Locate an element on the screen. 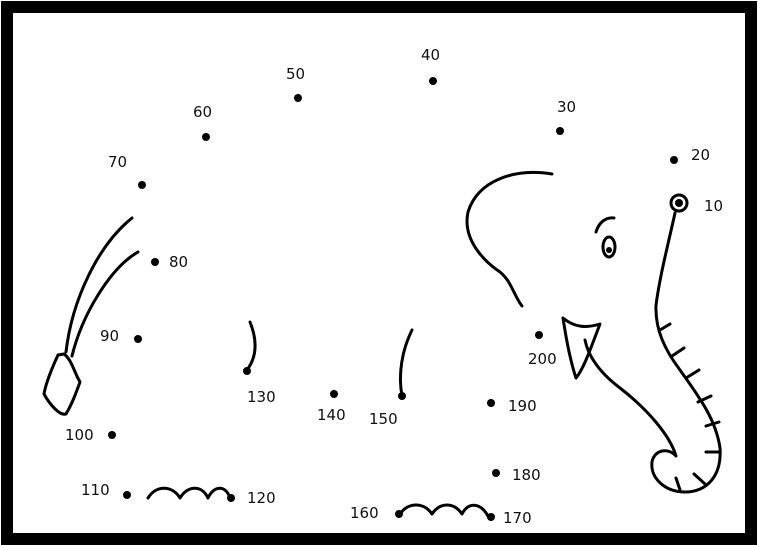 This screenshot has width=758, height=545. dot-170: 170 is located at coordinates (509, 518).